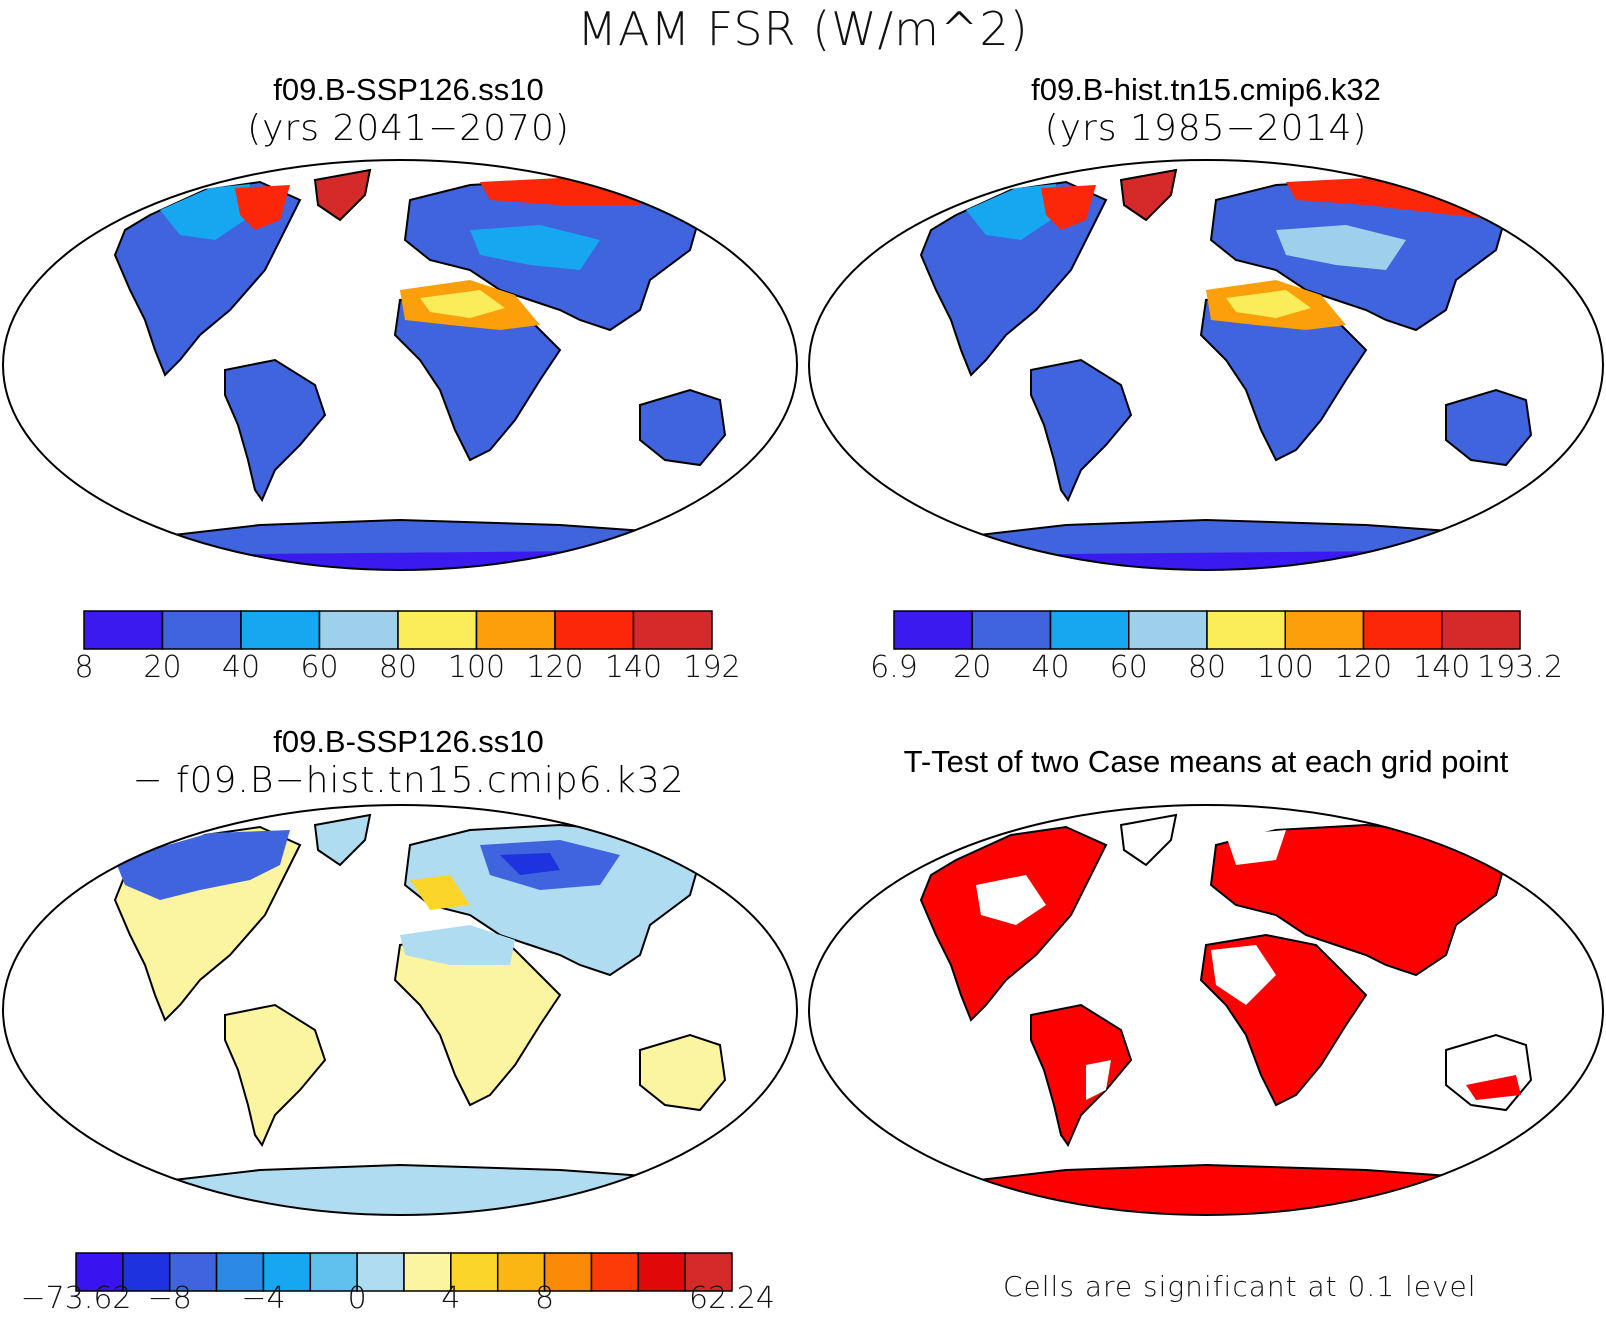 The image size is (1606, 1323). What do you see at coordinates (408, 780) in the screenshot?
I see `panel-title-line2: − f09.B−hist.tn15.cmip6.k32` at bounding box center [408, 780].